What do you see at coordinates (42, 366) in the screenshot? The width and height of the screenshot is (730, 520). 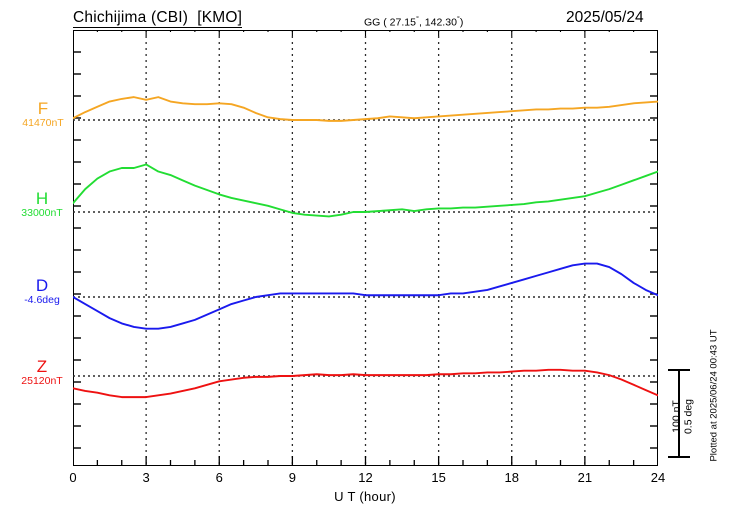 I see `component-letter-z: Z` at bounding box center [42, 366].